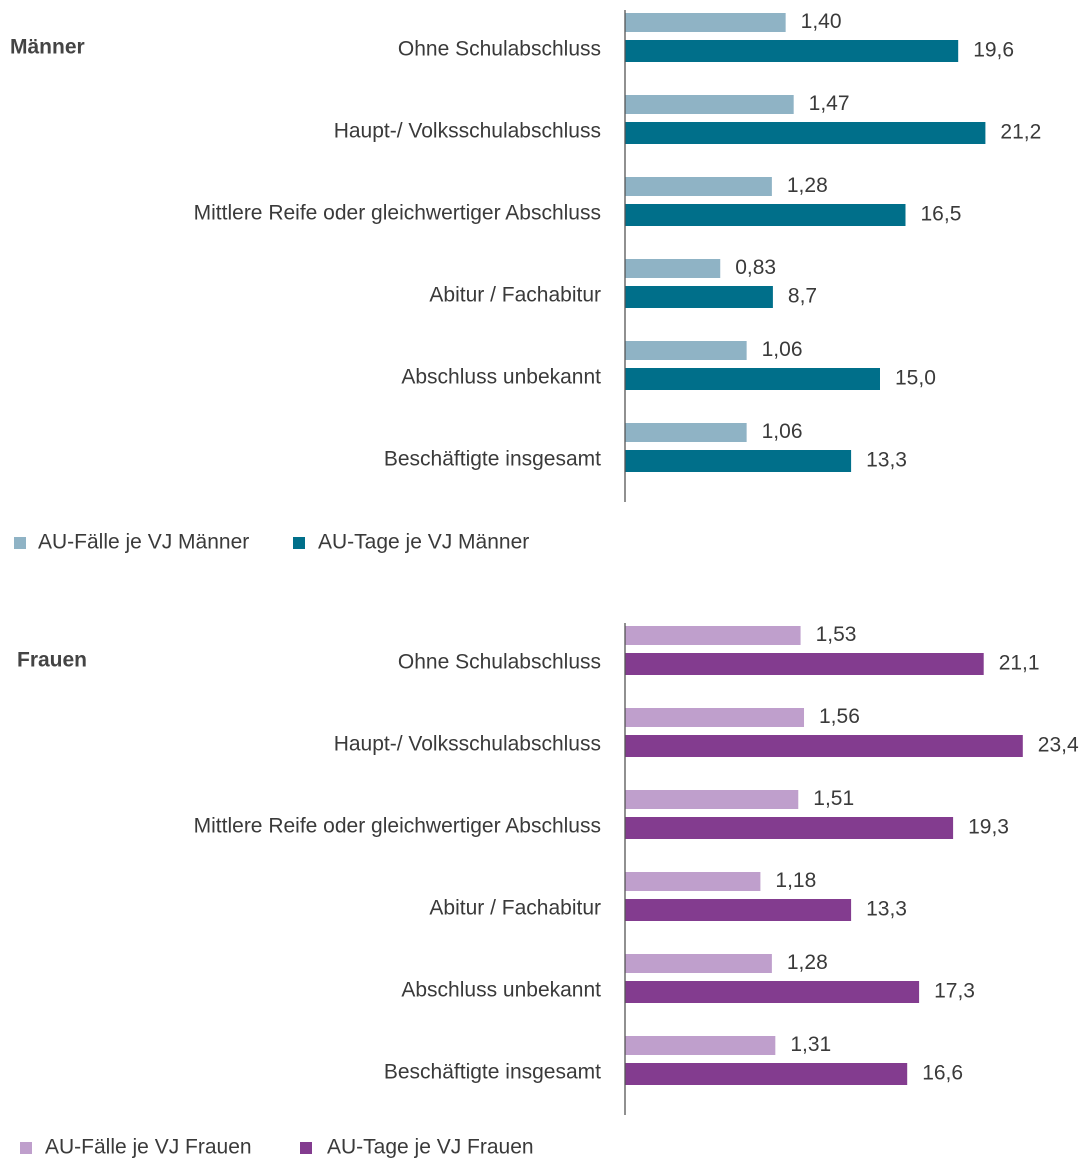  What do you see at coordinates (795, 880) in the screenshot?
I see `value-label: 1,18` at bounding box center [795, 880].